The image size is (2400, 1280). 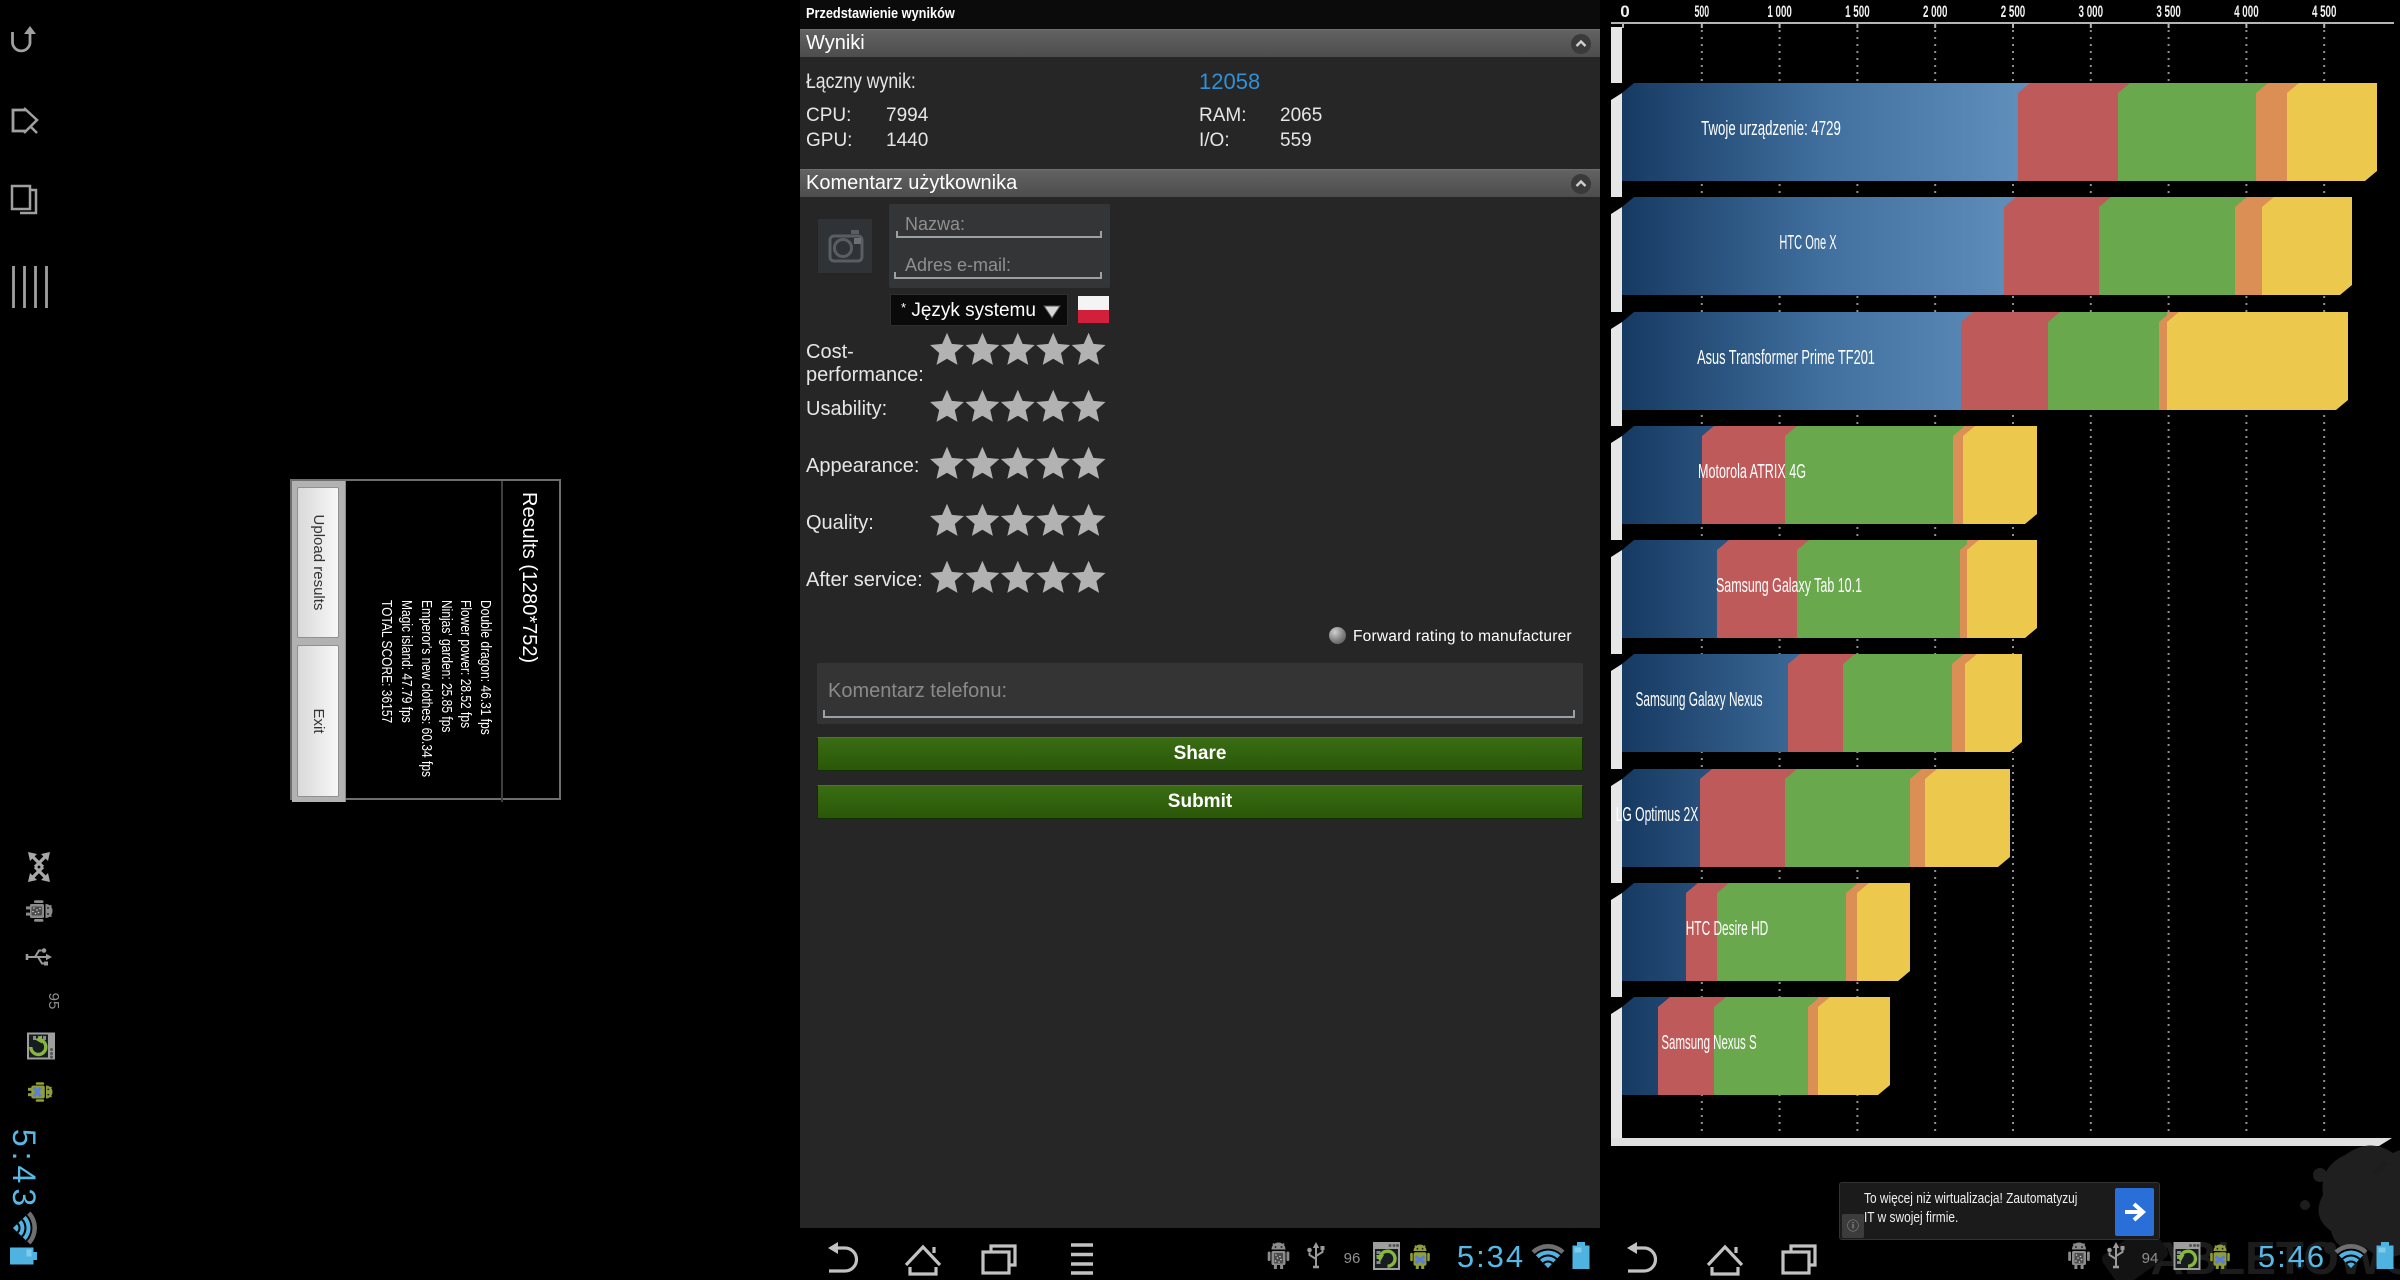 What do you see at coordinates (1657, 815) in the screenshot?
I see `svg-text: LG Optimus 2X` at bounding box center [1657, 815].